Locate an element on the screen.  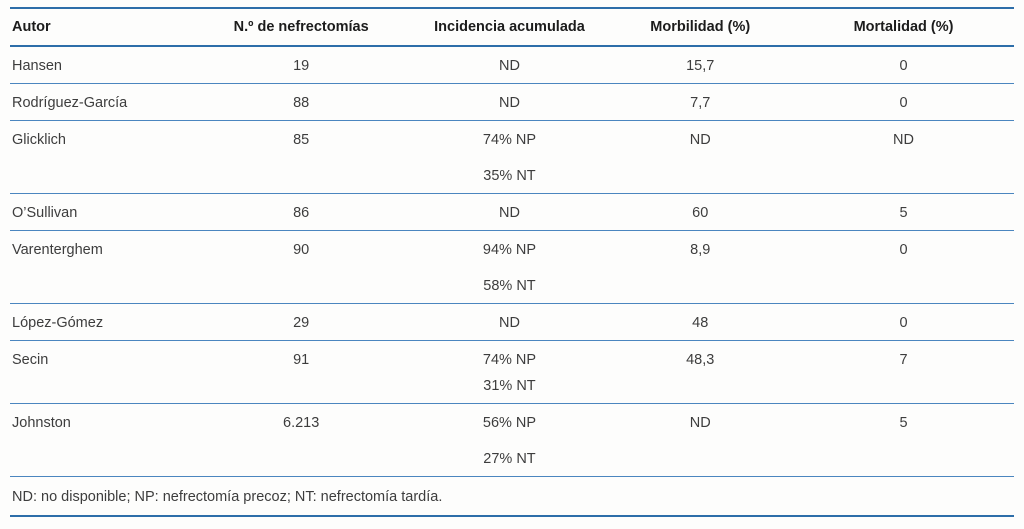
cell-autor: Rodríguez-García is located at coordinates (70, 103).